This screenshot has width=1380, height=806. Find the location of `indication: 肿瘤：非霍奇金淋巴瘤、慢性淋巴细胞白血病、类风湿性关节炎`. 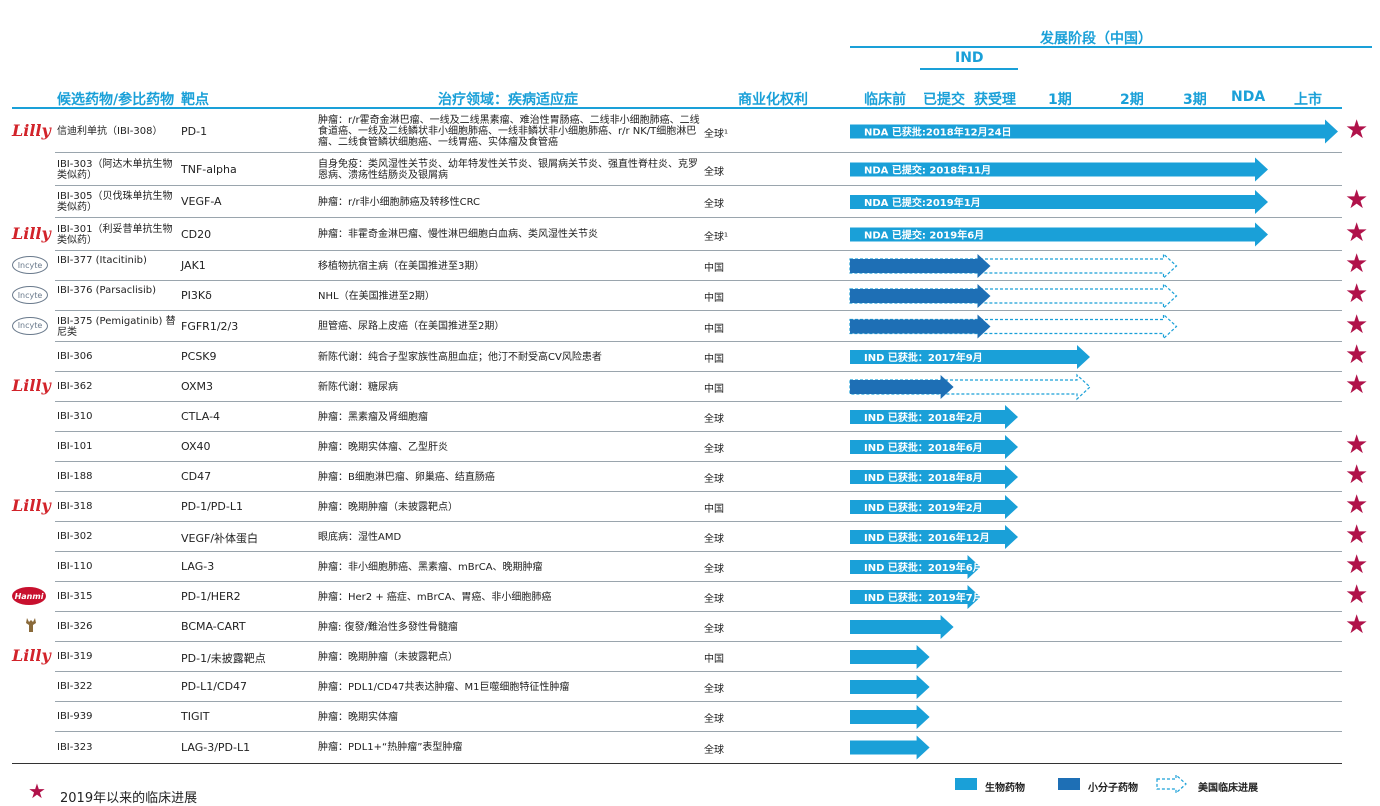

indication: 肿瘤：非霍奇金淋巴瘤、慢性淋巴细胞白血病、类风湿性关节炎 is located at coordinates (458, 234).